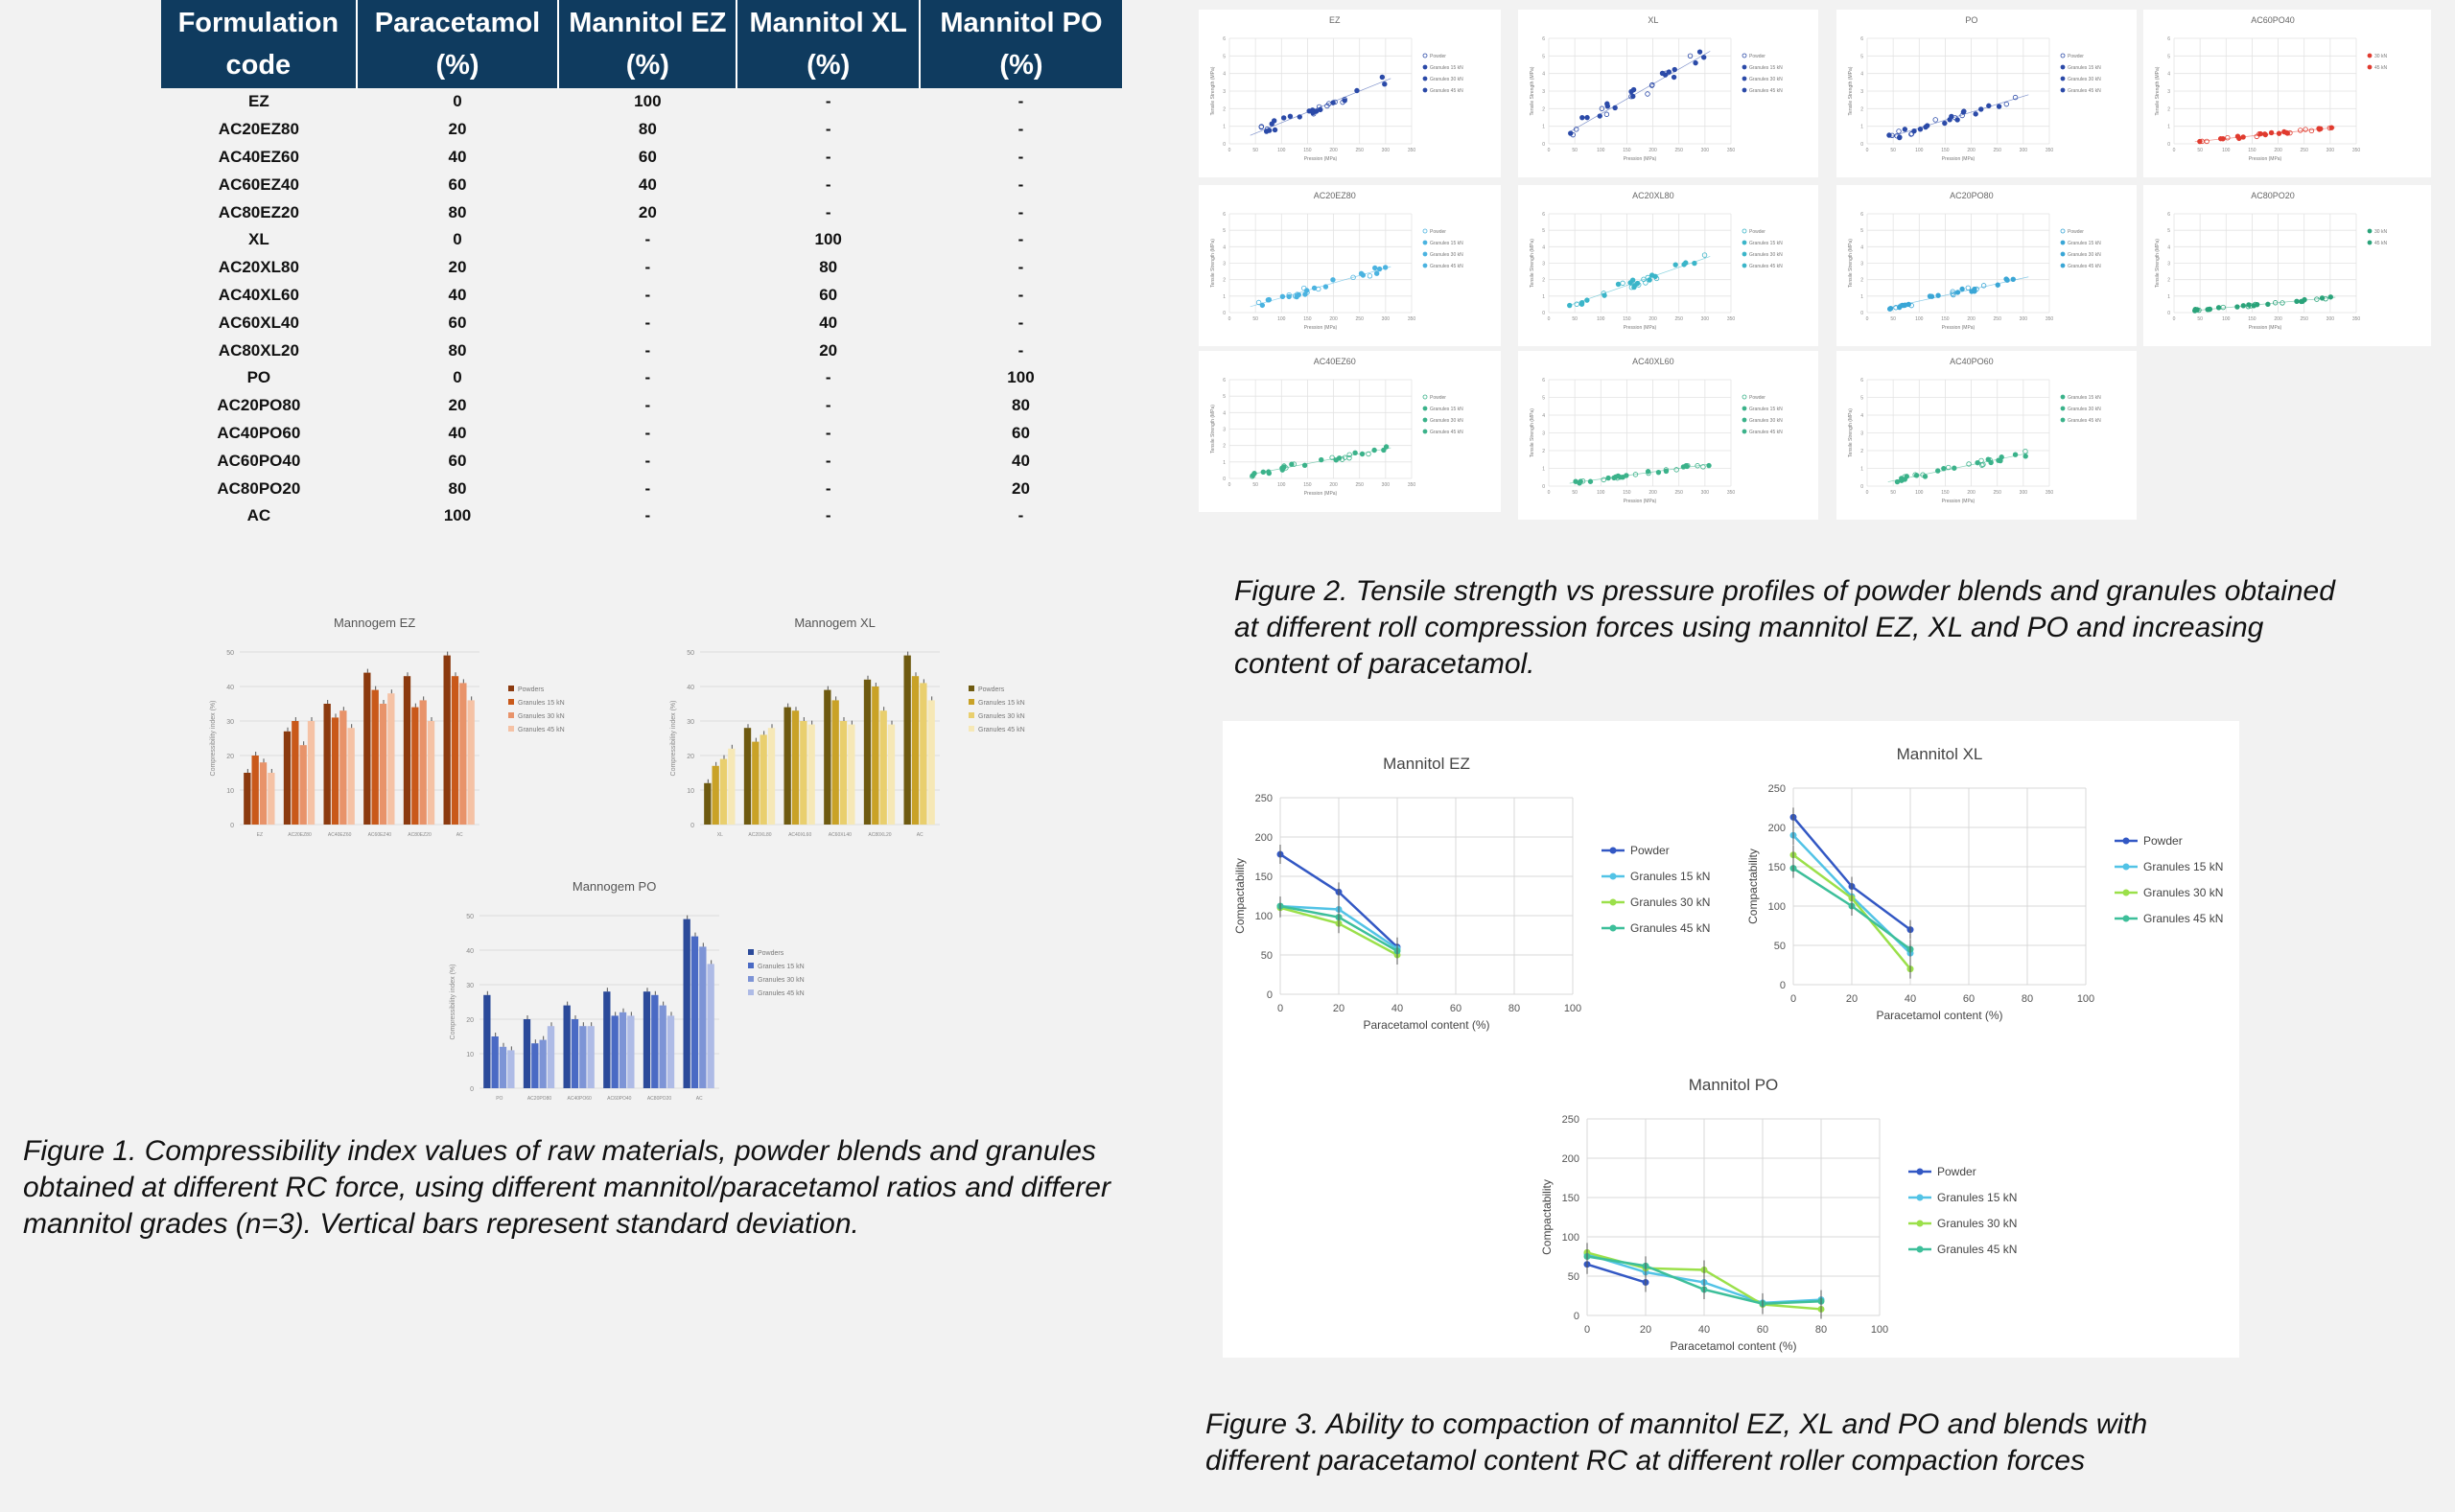  I want to click on y-tick-label: 50, so click(690, 653).